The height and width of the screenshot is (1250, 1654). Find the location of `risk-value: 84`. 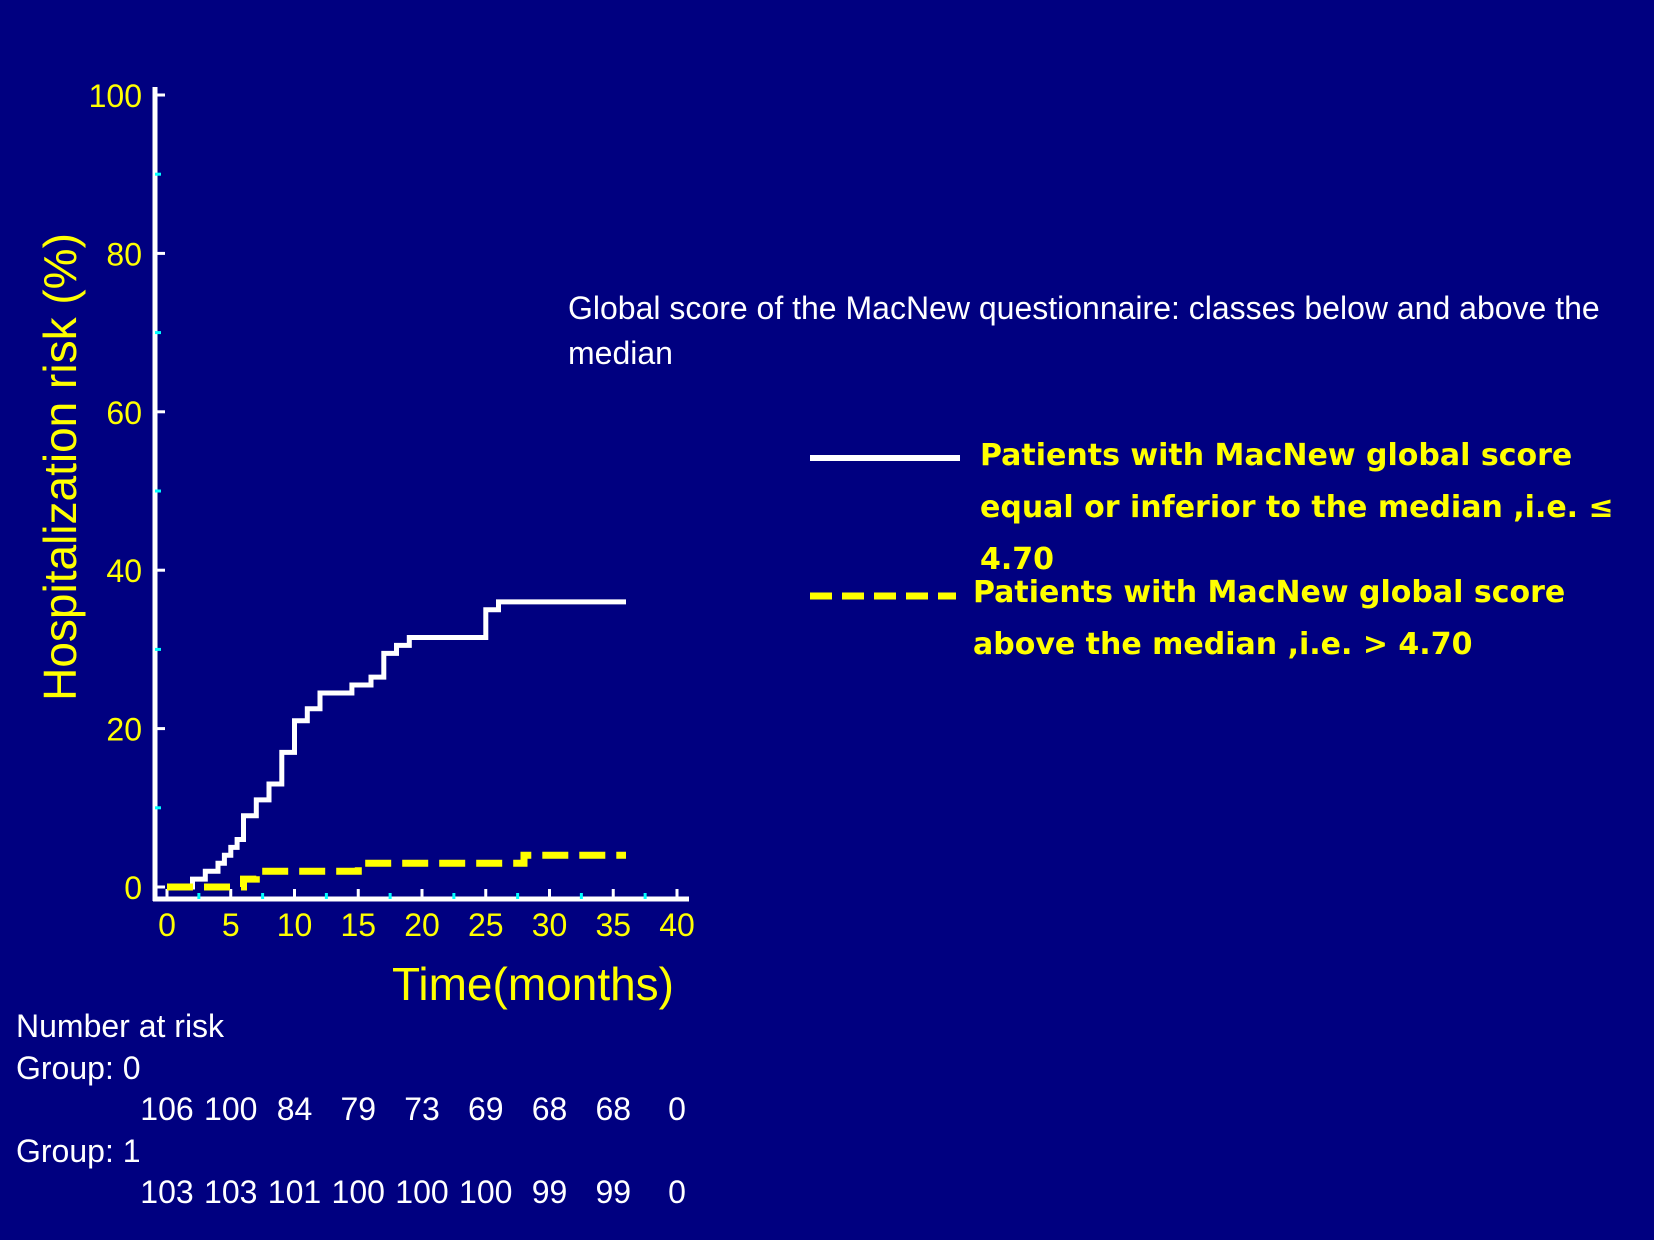

risk-value: 84 is located at coordinates (294, 1109).